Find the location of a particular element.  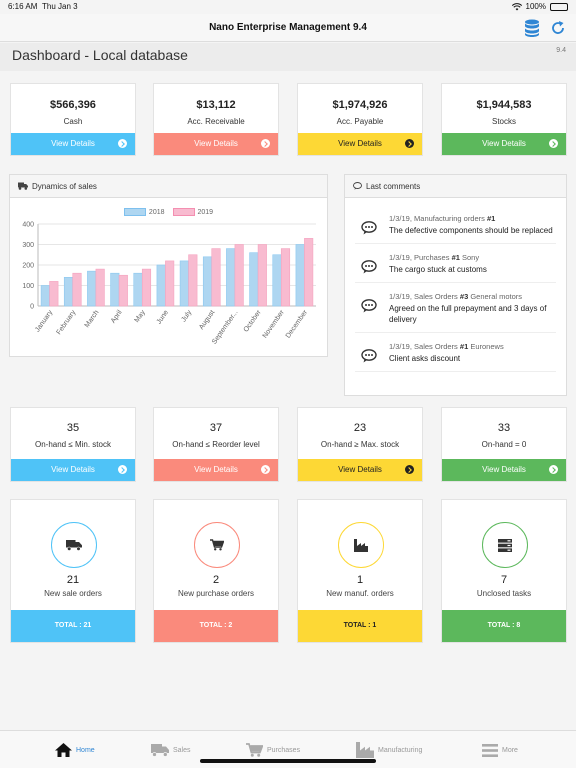

wifi-icon is located at coordinates (516, 6).